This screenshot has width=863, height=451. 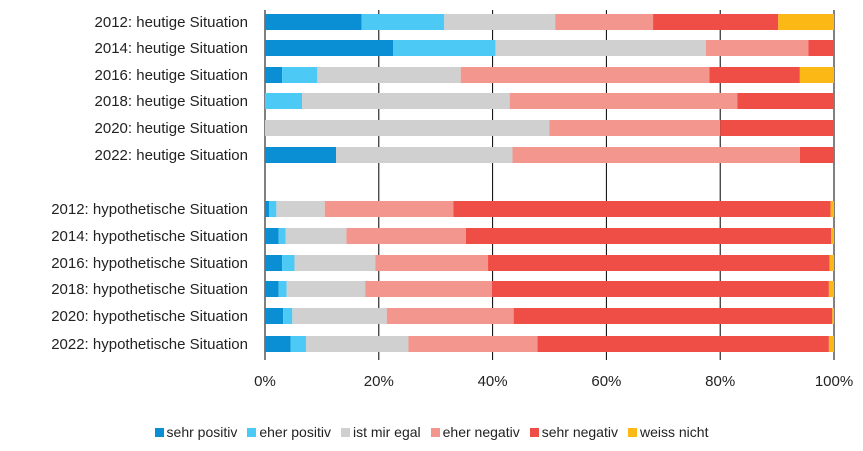 What do you see at coordinates (171, 128) in the screenshot?
I see `category-label: 2020: heutige Situation` at bounding box center [171, 128].